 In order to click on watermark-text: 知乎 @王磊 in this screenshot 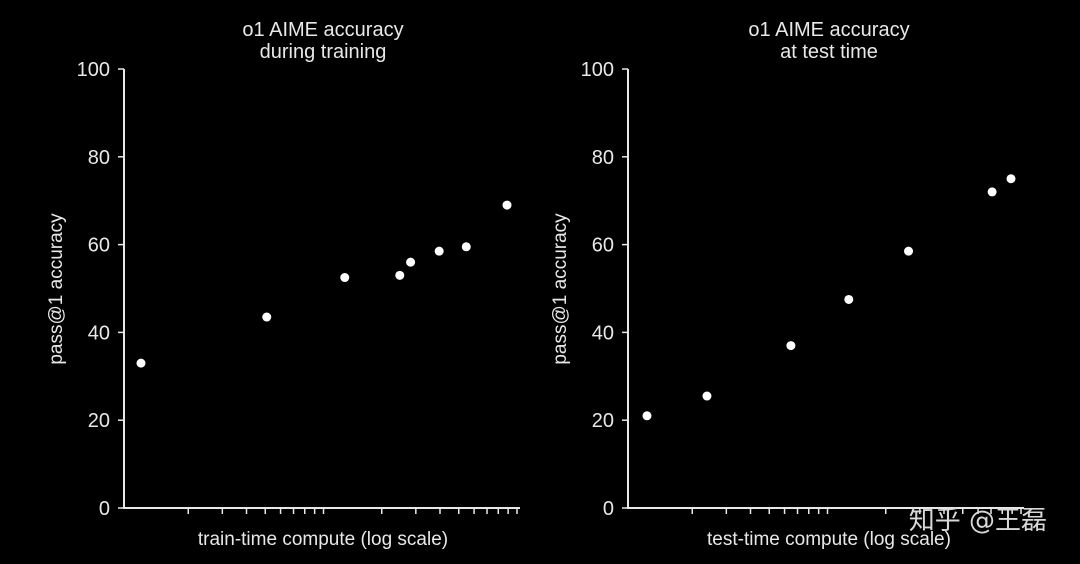, I will do `click(978, 521)`.